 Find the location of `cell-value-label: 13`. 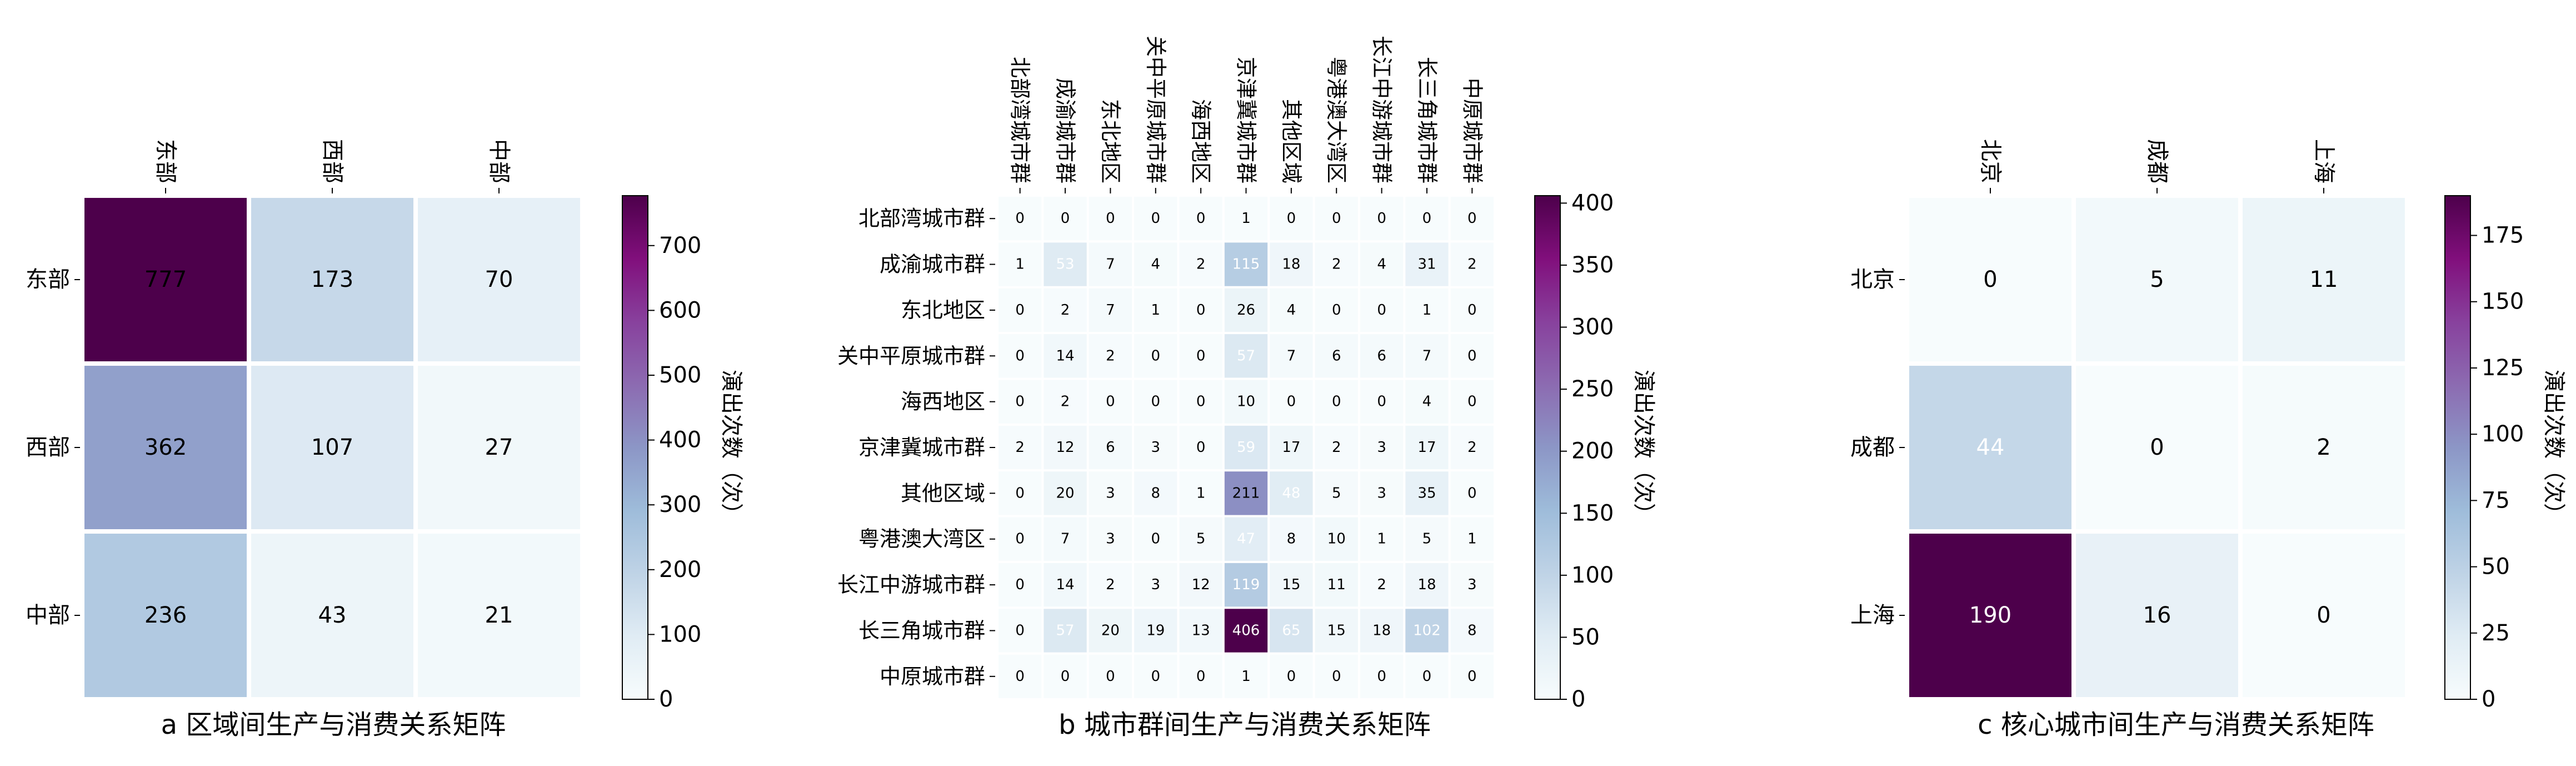

cell-value-label: 13 is located at coordinates (1201, 630).